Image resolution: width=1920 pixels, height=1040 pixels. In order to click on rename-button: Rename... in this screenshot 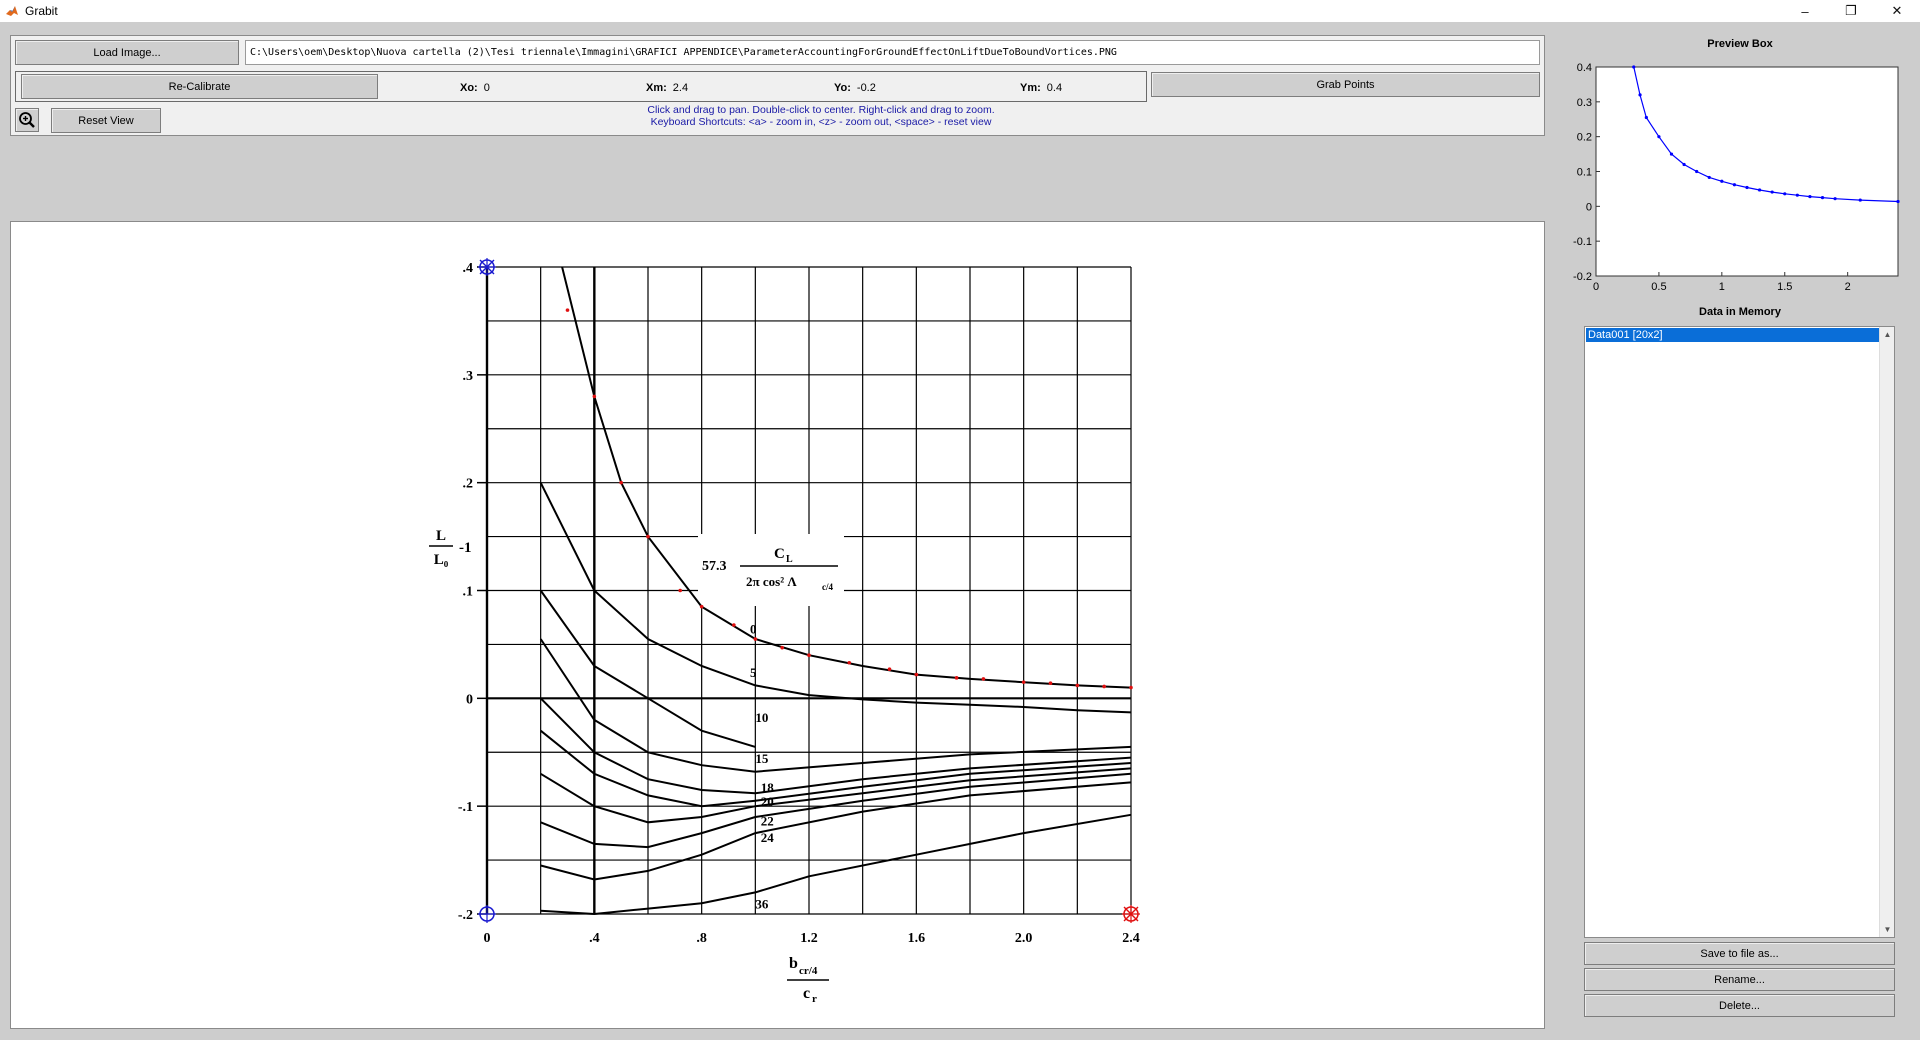, I will do `click(1739, 979)`.